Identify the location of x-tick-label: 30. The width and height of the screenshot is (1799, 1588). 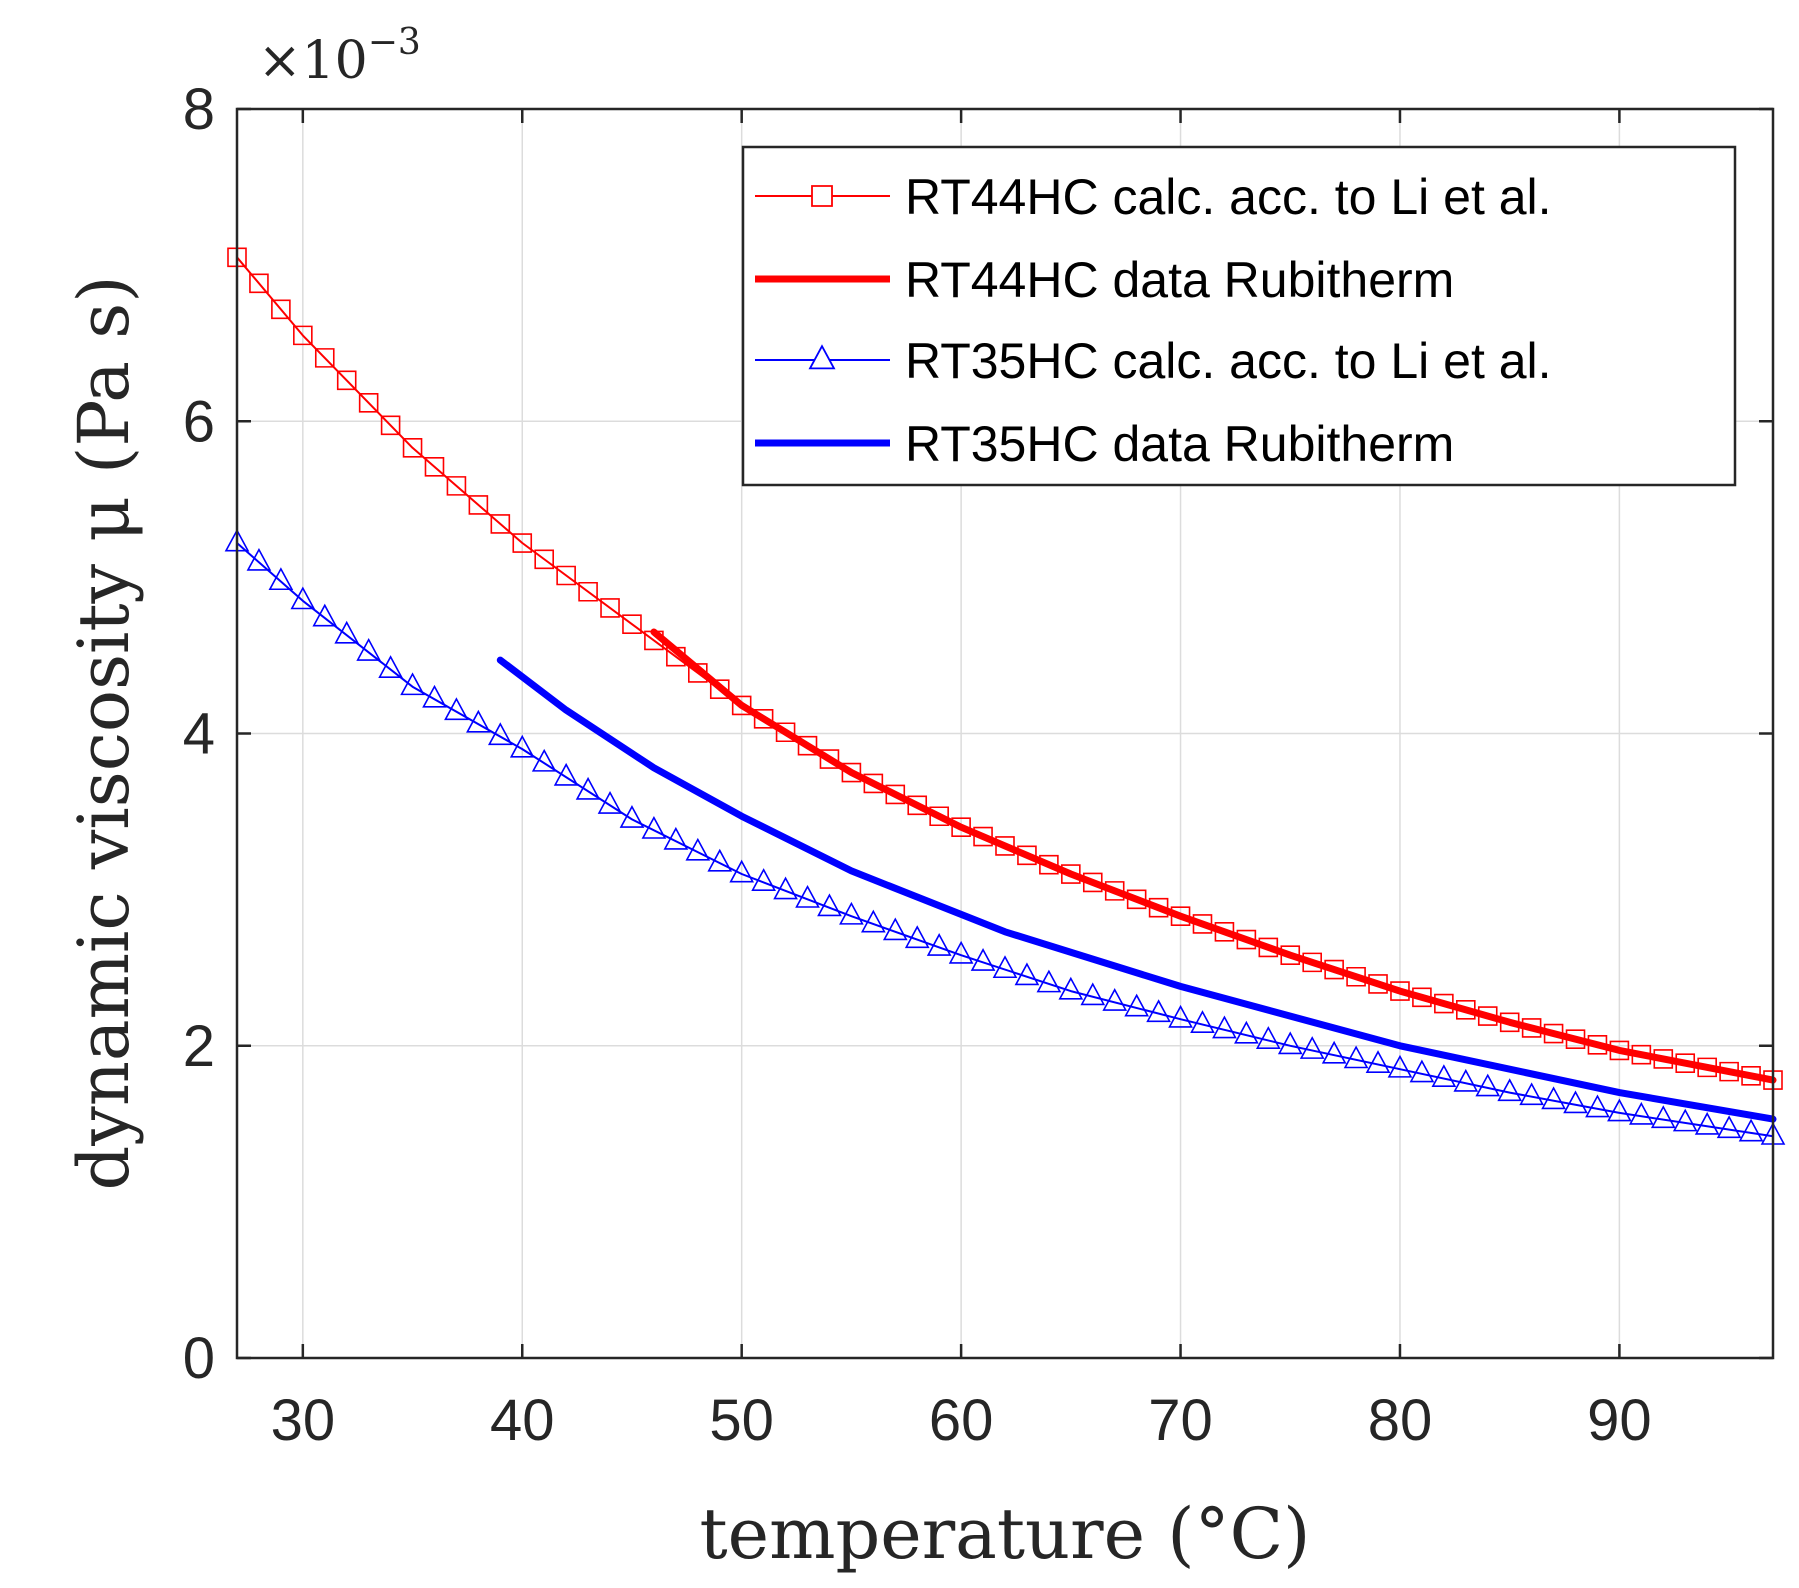
(303, 1420).